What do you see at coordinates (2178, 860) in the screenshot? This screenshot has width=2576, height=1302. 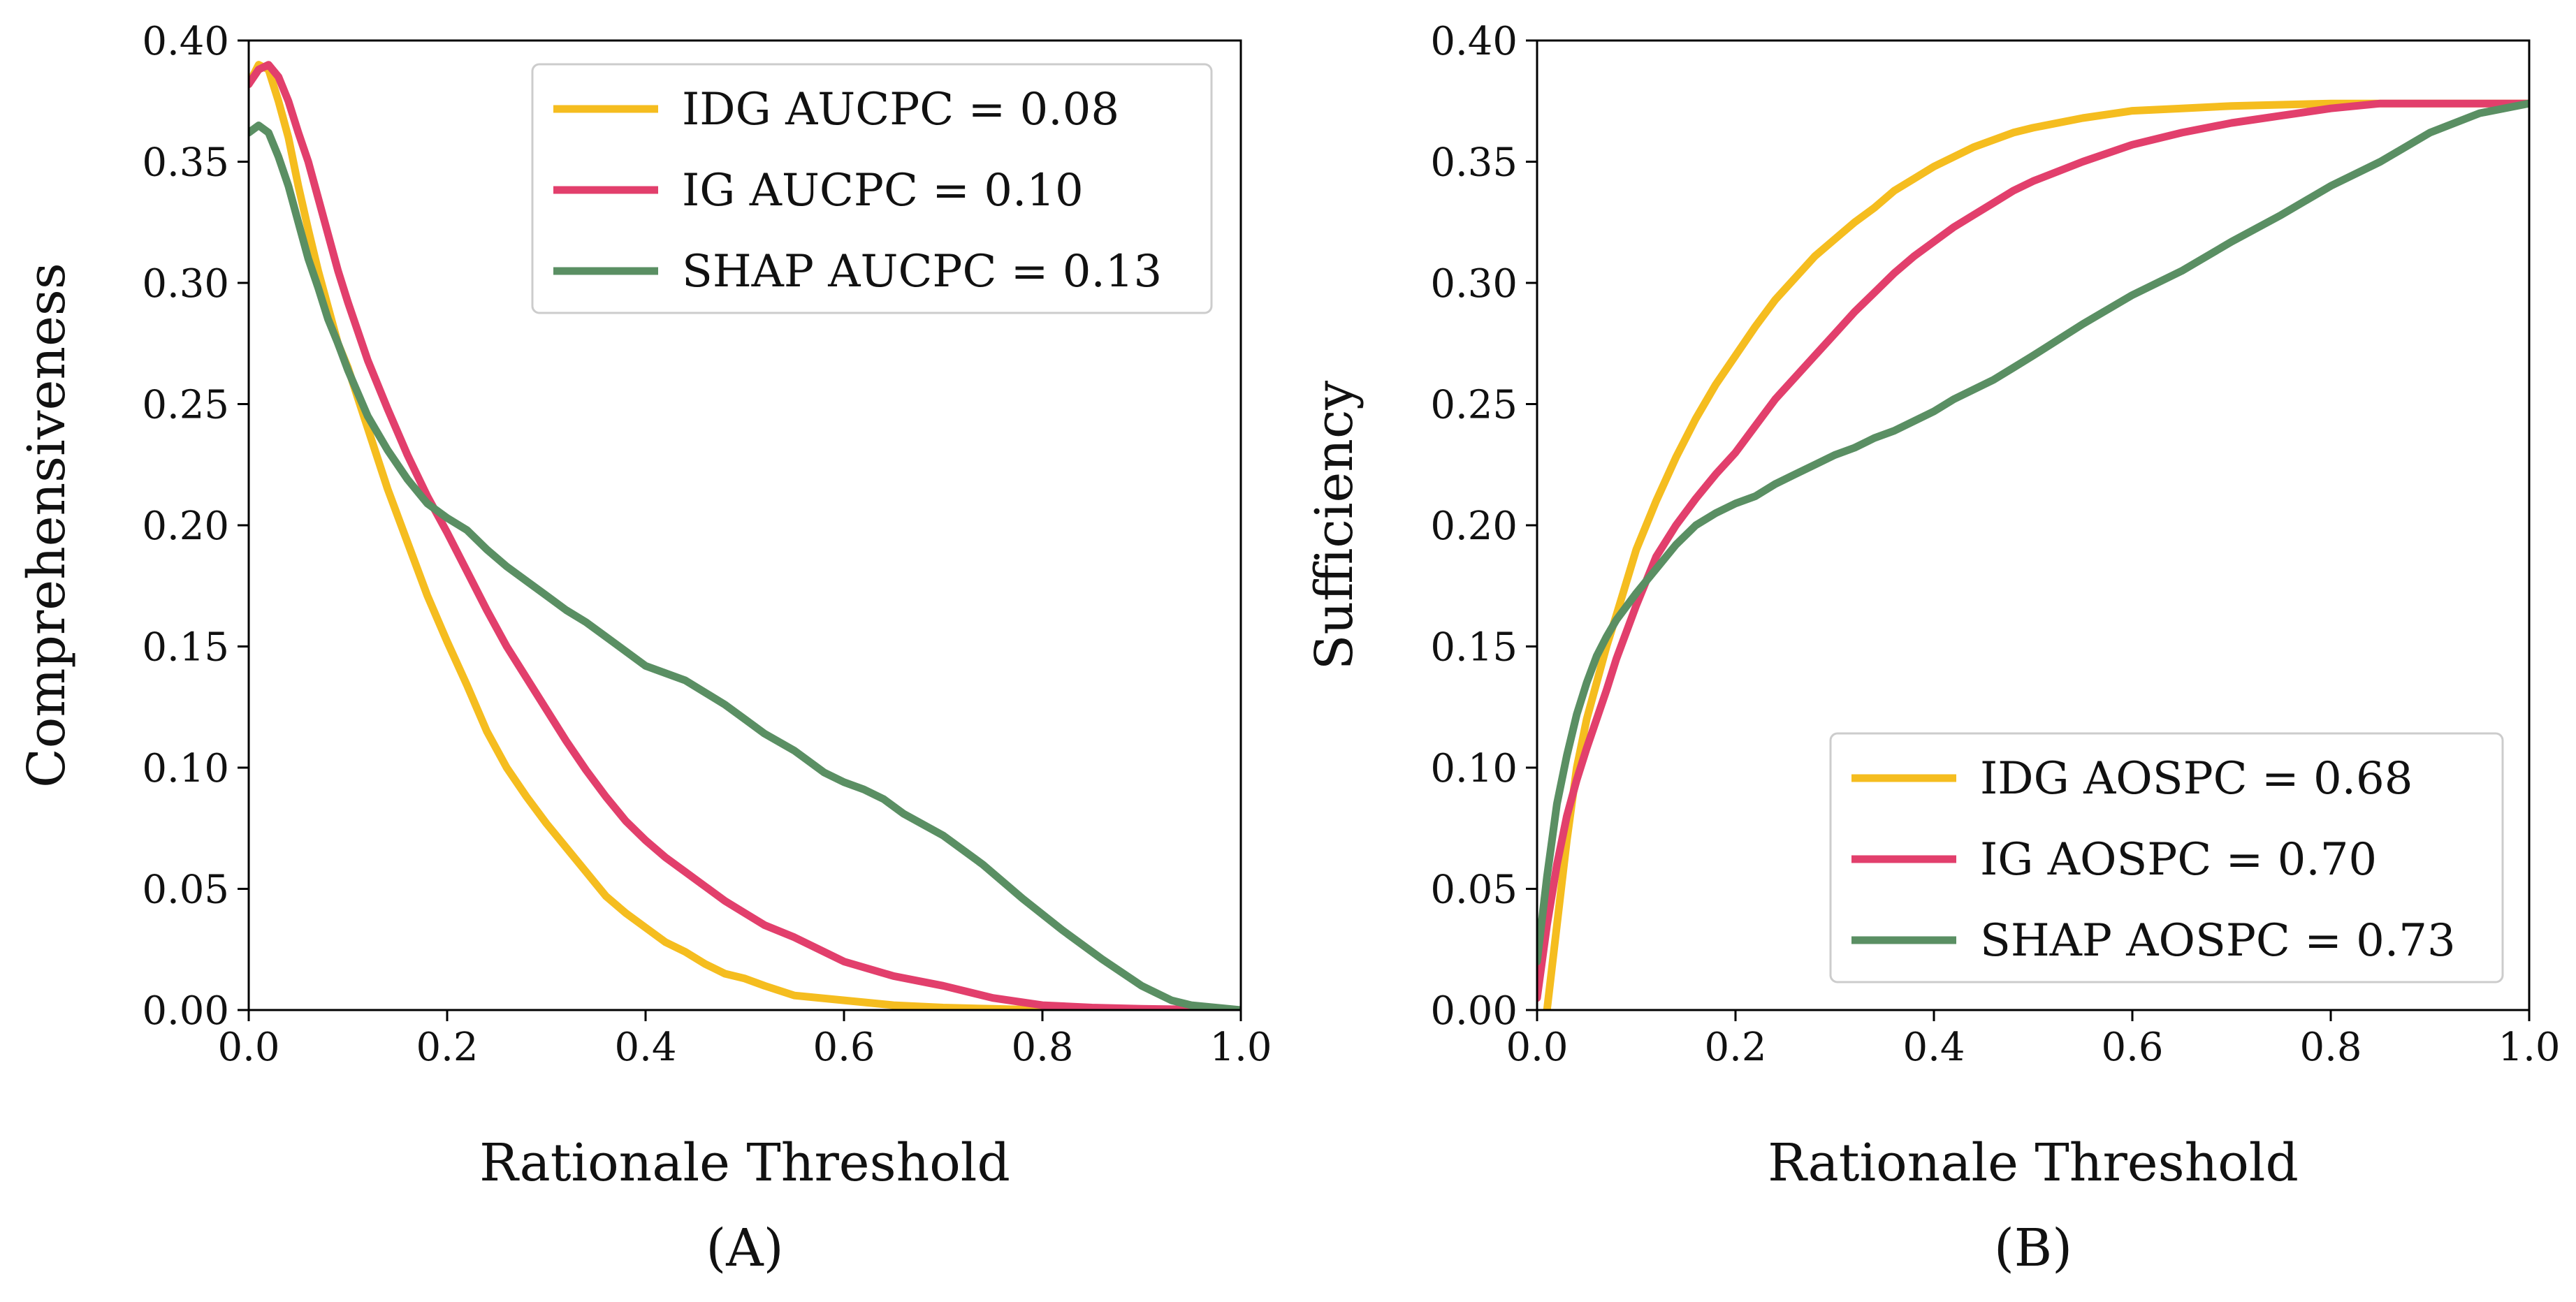 I see `legend-entry: IG AOSPC = 0.70` at bounding box center [2178, 860].